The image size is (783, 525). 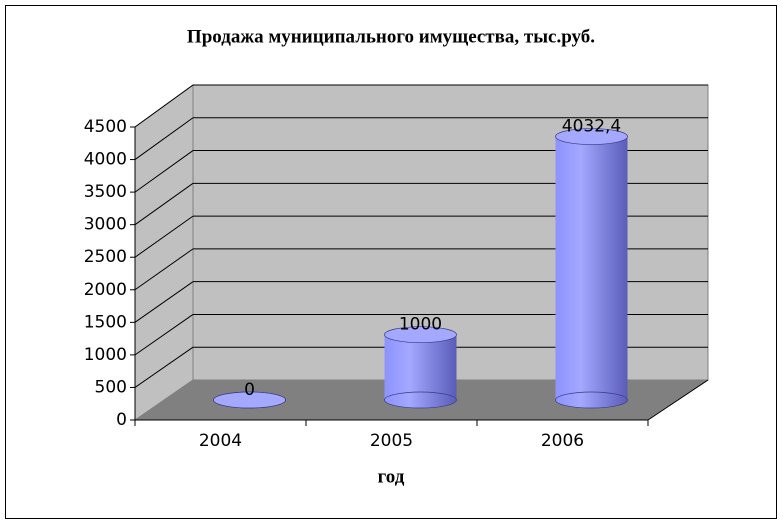 What do you see at coordinates (105, 192) in the screenshot?
I see `y-tick-label: 3500` at bounding box center [105, 192].